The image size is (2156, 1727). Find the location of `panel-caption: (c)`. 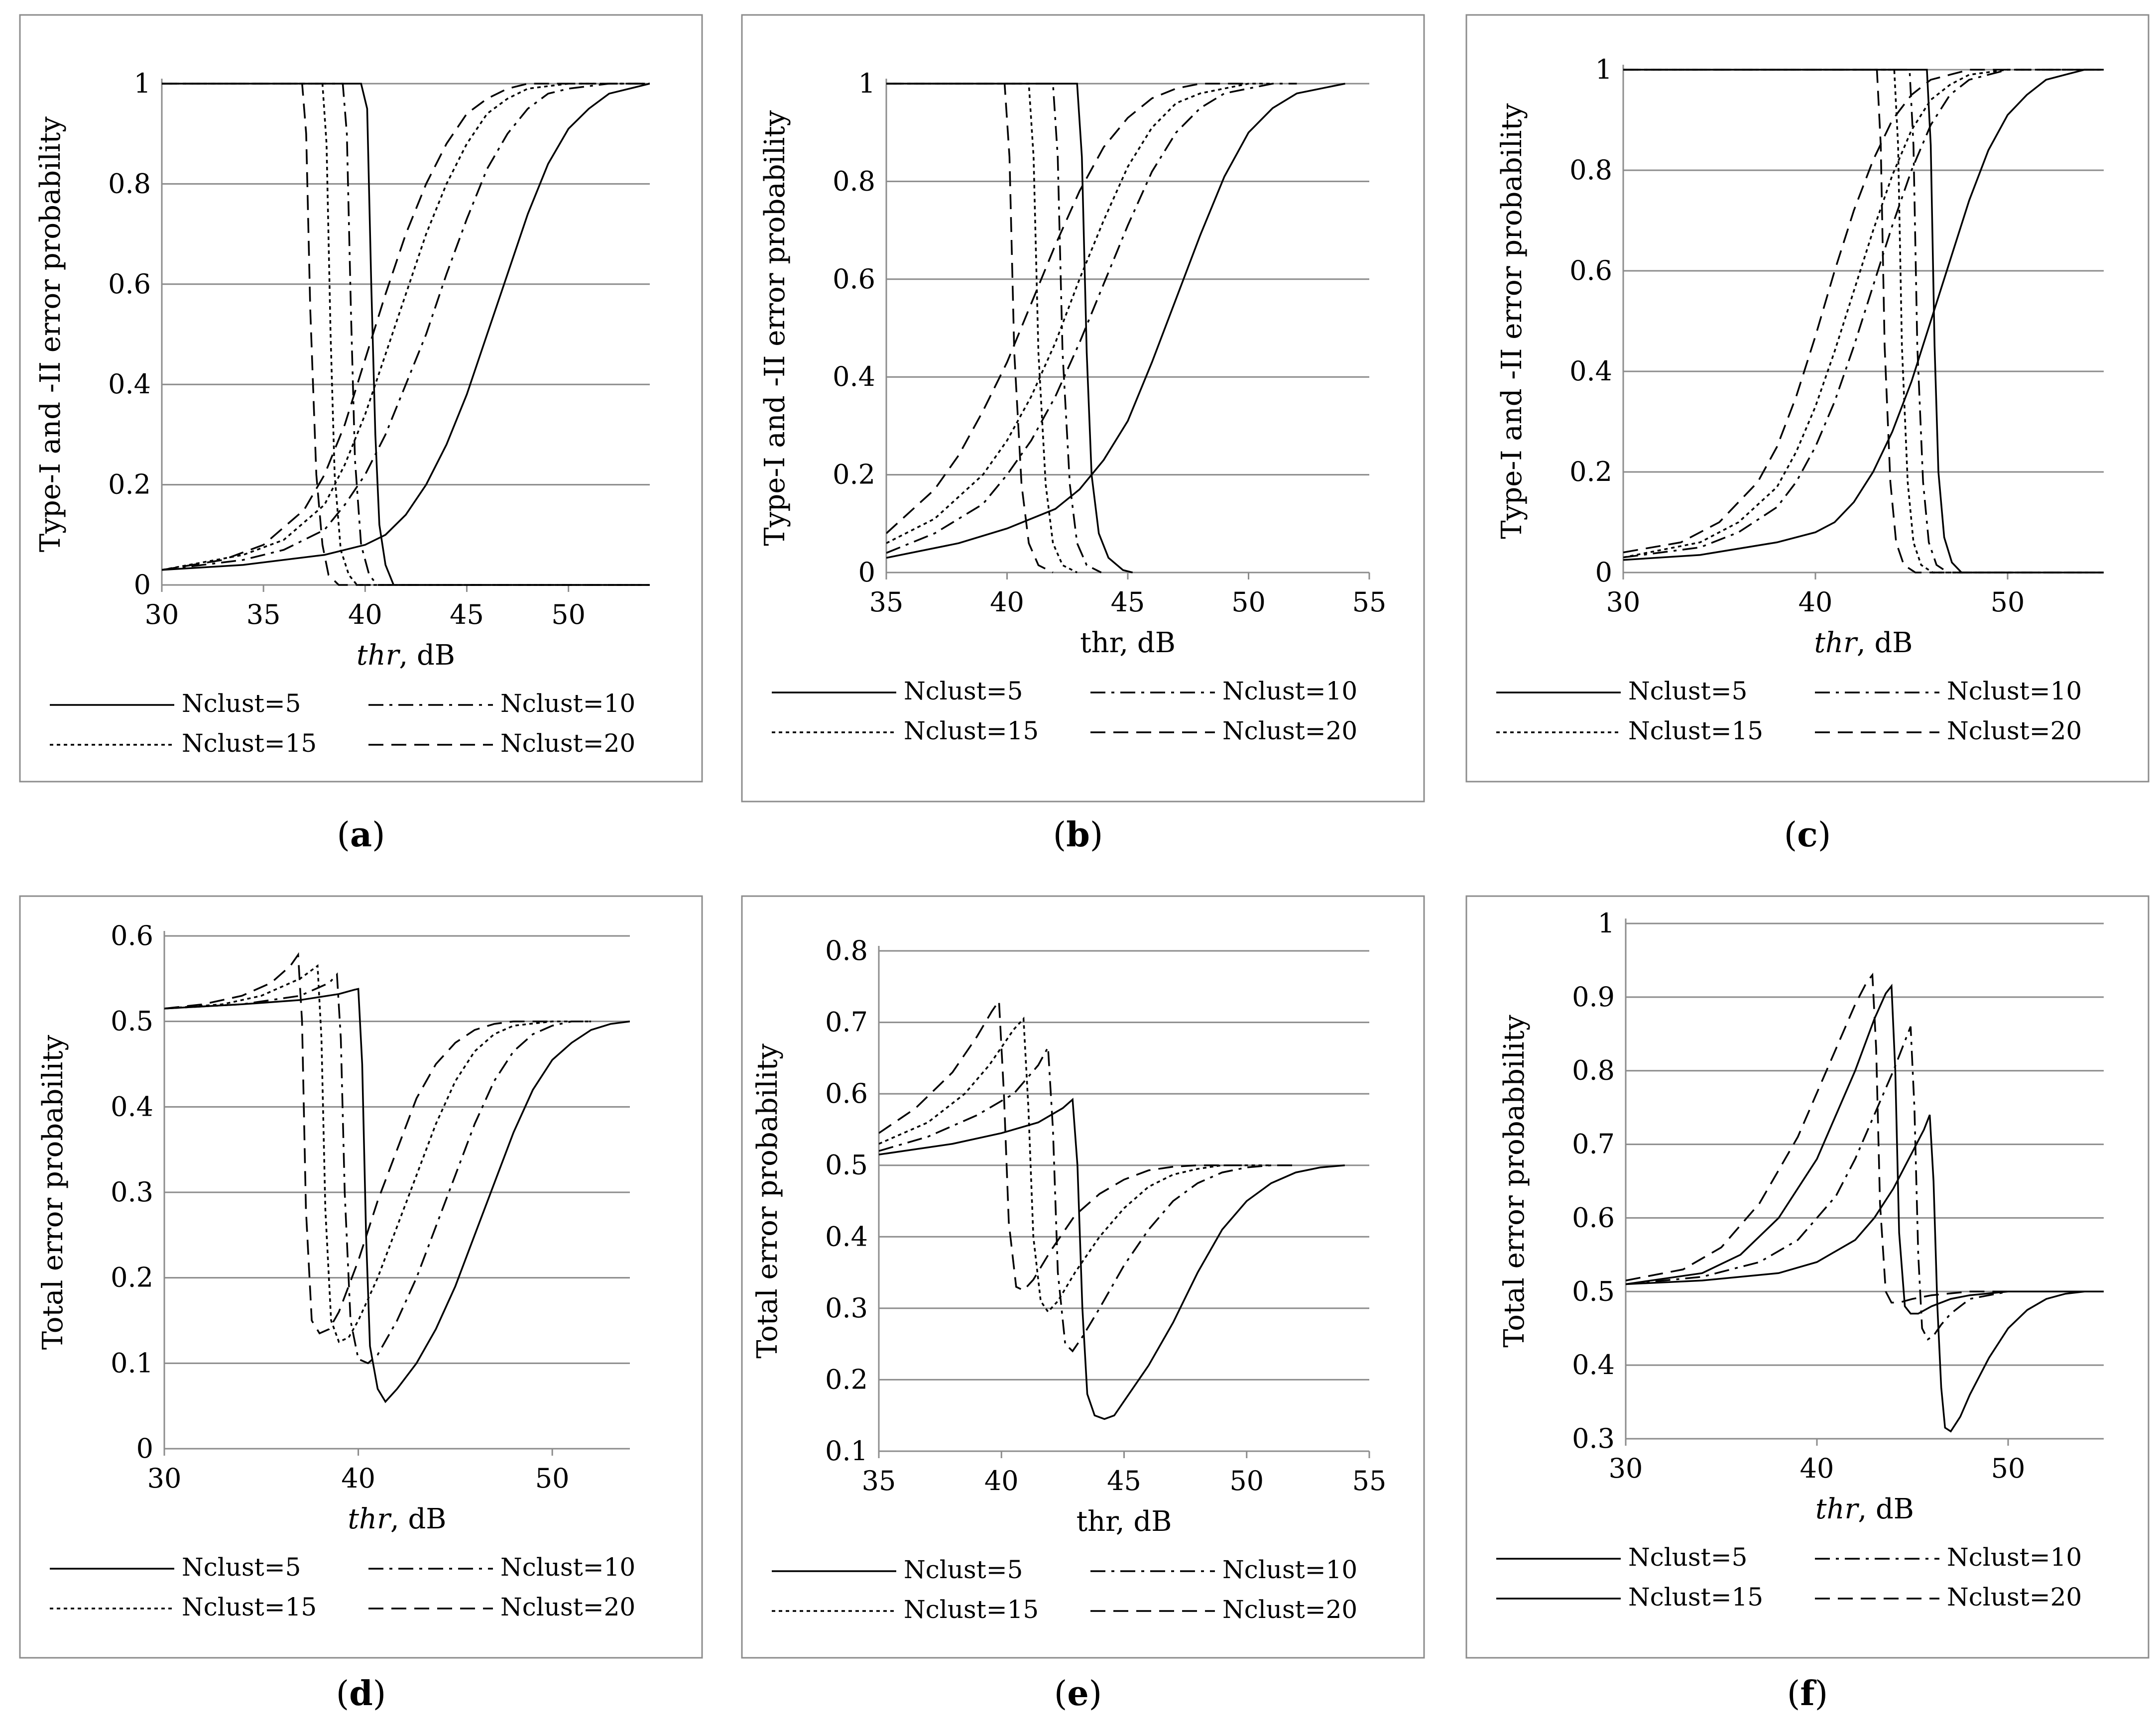

panel-caption: (c) is located at coordinates (1807, 835).